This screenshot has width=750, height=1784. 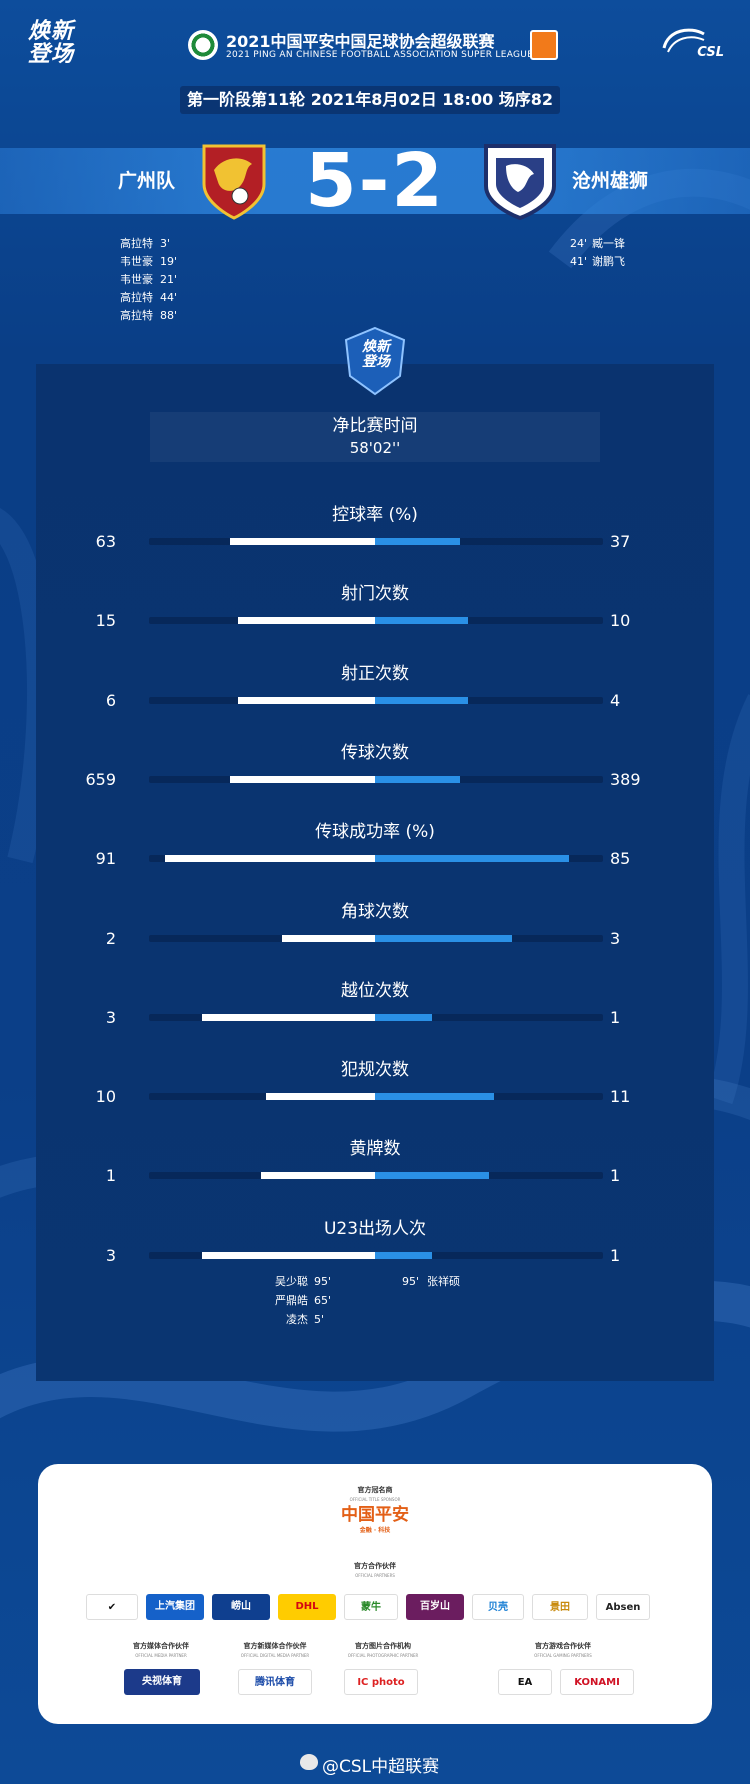 What do you see at coordinates (110, 938) in the screenshot?
I see `stat-home-value: 2` at bounding box center [110, 938].